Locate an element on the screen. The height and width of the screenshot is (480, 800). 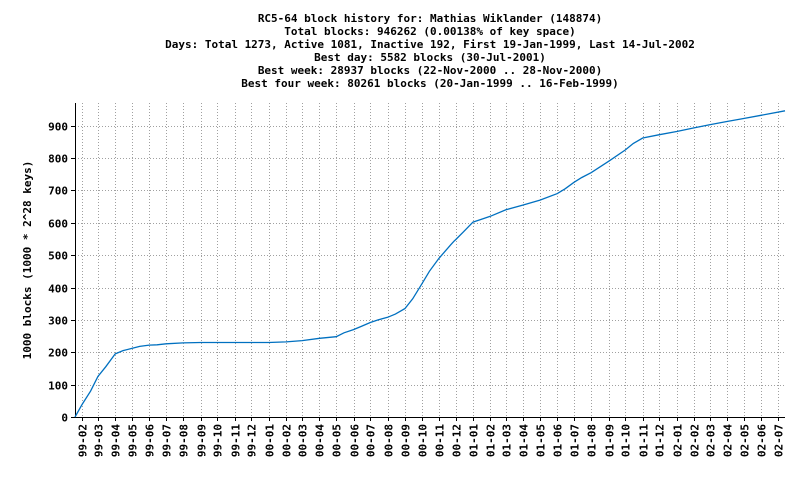
x-tick-label: 01-08 is located at coordinates (592, 440).